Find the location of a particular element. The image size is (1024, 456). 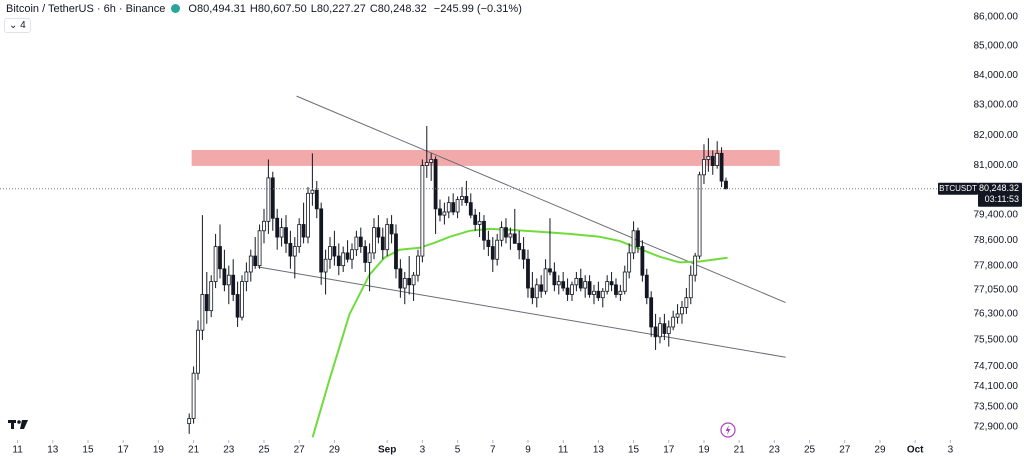

y-tick-label: 81,000.00 is located at coordinates (996, 165).